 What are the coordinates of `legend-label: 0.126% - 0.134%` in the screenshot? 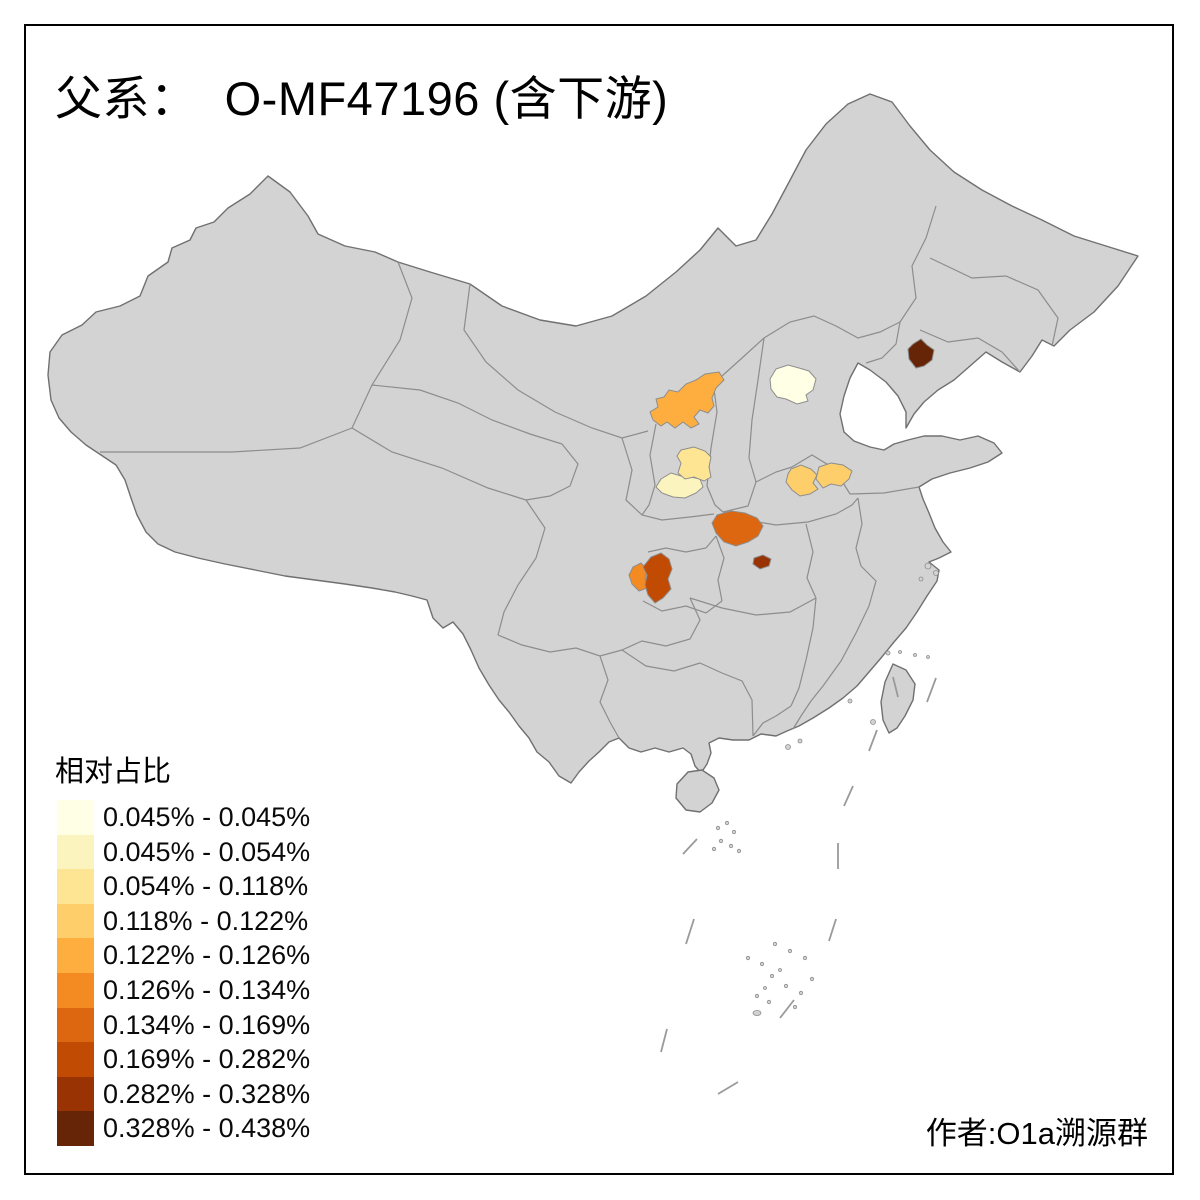 It's located at (207, 989).